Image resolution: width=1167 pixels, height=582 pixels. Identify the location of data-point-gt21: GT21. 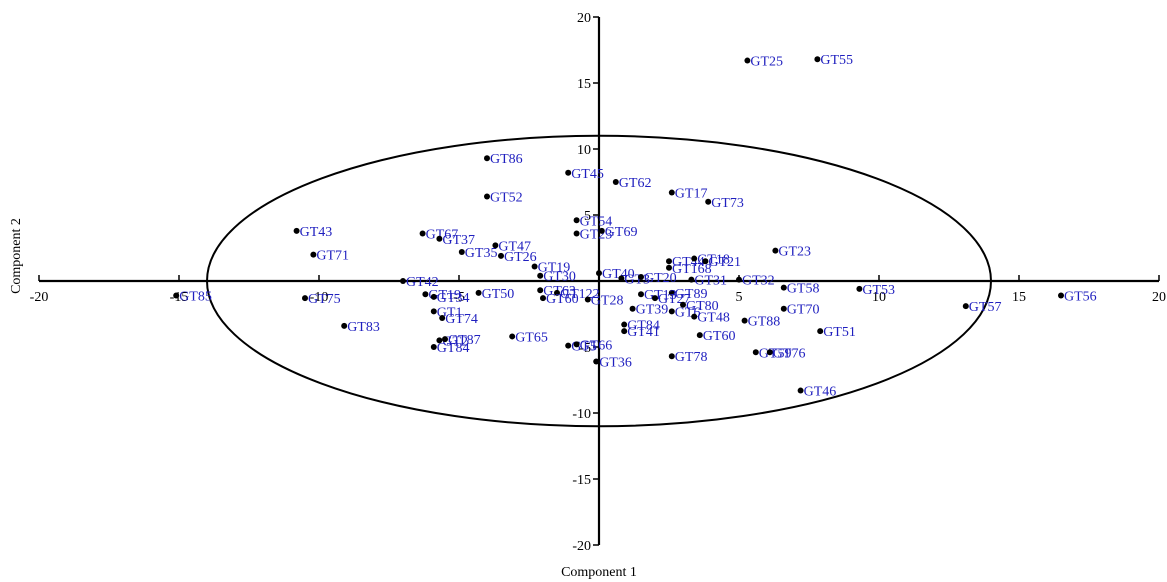
(721, 262).